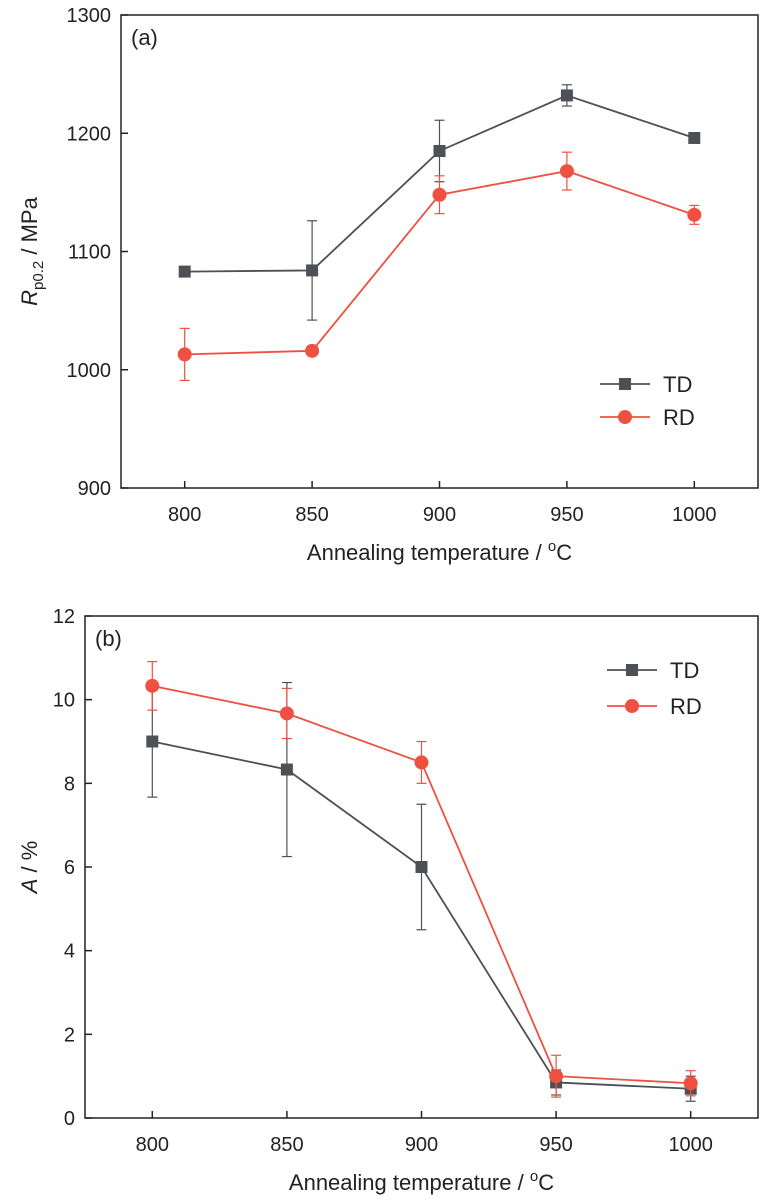 Image resolution: width=769 pixels, height=1203 pixels. What do you see at coordinates (64, 701) in the screenshot?
I see `y-tick-label: 10` at bounding box center [64, 701].